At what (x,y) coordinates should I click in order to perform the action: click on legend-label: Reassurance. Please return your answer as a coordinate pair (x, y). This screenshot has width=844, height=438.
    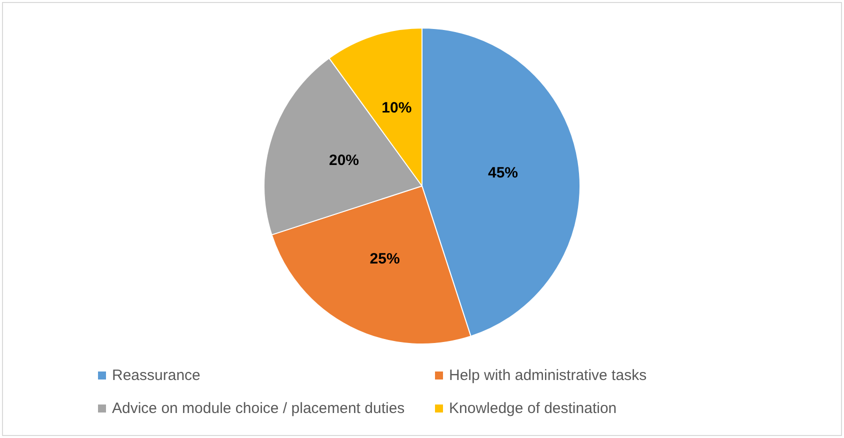
    Looking at the image, I should click on (156, 375).